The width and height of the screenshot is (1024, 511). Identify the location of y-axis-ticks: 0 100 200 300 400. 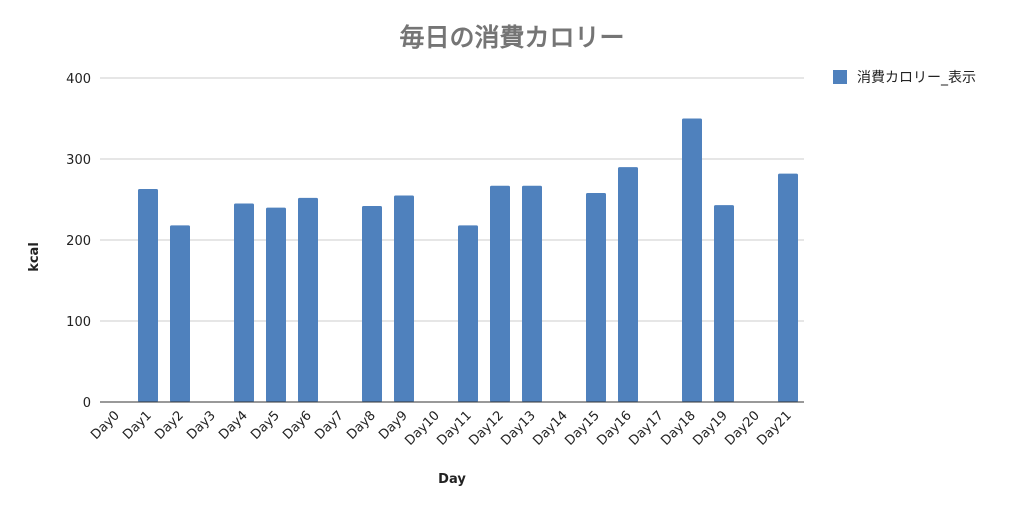
(78, 241).